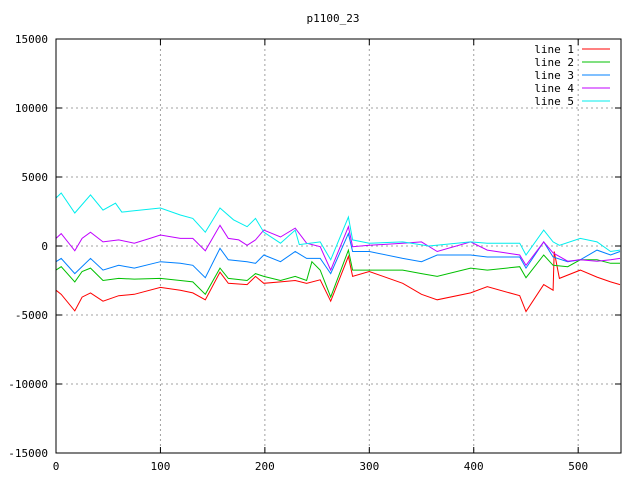  What do you see at coordinates (554, 49) in the screenshot?
I see `legend-label-1: line 1` at bounding box center [554, 49].